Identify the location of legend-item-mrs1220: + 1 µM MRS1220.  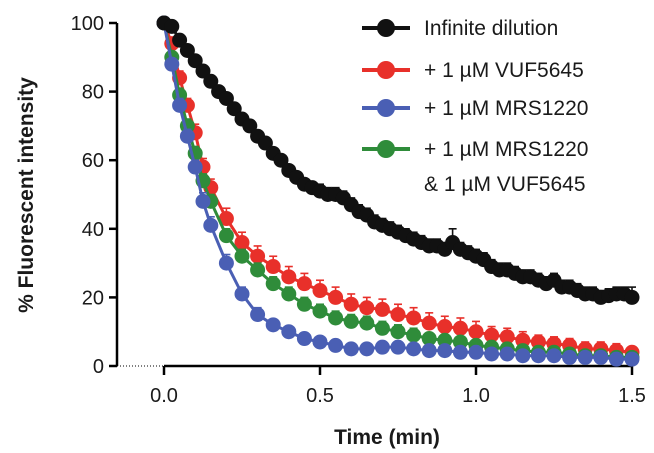
(475, 108).